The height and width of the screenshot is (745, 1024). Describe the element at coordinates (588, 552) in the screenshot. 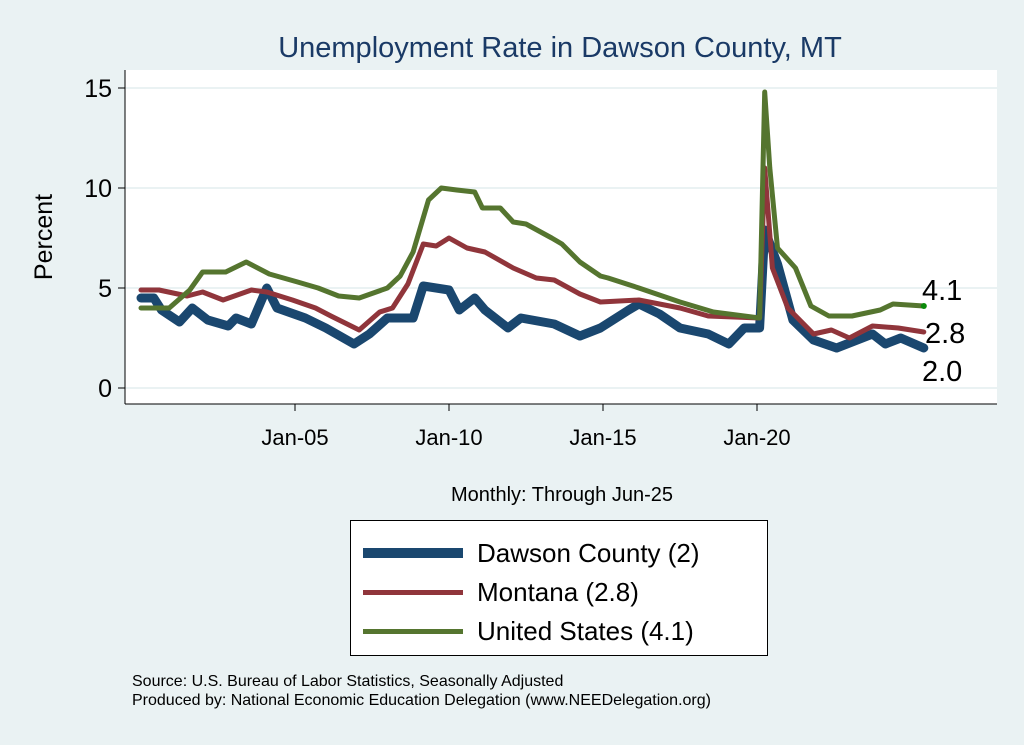

I see `legend-label: Dawson County (2)` at that location.